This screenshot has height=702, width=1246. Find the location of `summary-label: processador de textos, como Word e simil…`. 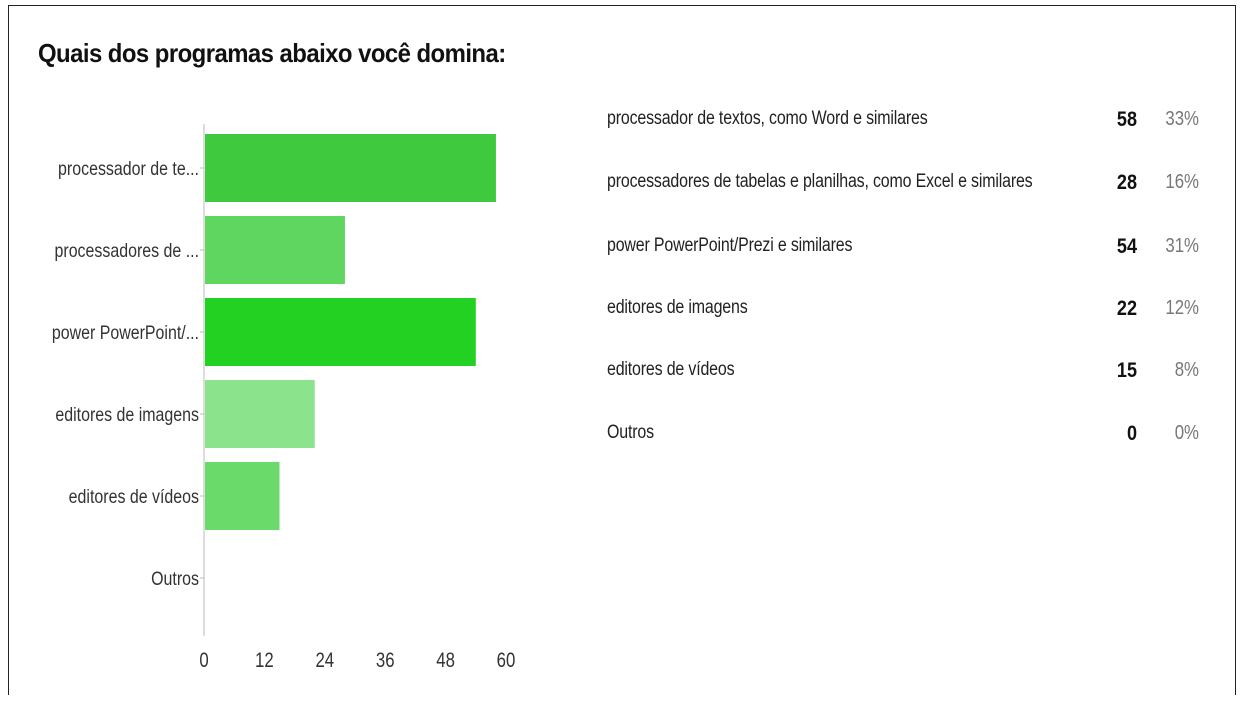

summary-label: processador de textos, como Word e simil… is located at coordinates (767, 118).